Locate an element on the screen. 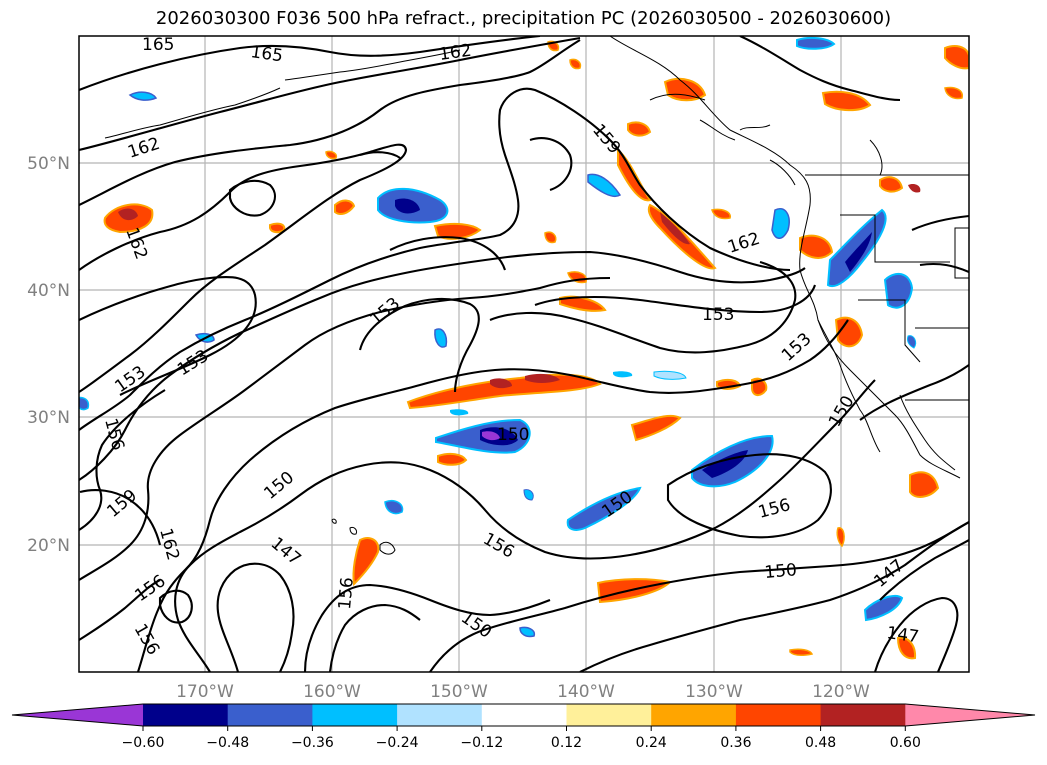 The height and width of the screenshot is (765, 1047). contour-label: 162 is located at coordinates (455, 53).